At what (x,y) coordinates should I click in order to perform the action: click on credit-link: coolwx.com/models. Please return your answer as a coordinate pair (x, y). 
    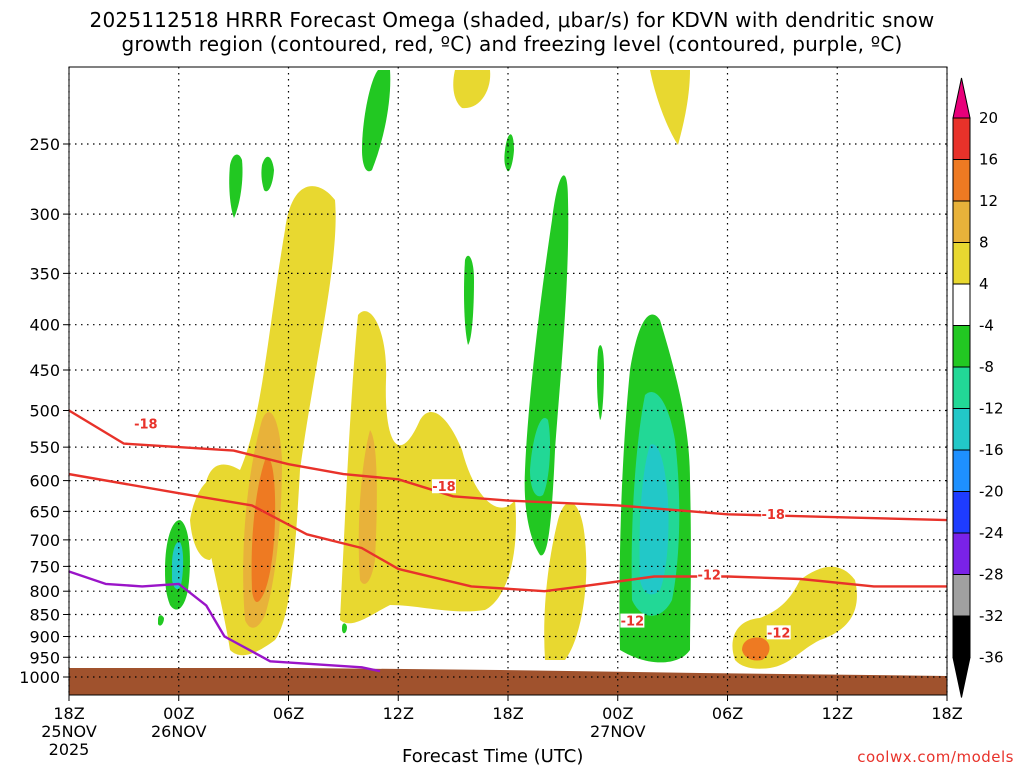
    Looking at the image, I should click on (935, 757).